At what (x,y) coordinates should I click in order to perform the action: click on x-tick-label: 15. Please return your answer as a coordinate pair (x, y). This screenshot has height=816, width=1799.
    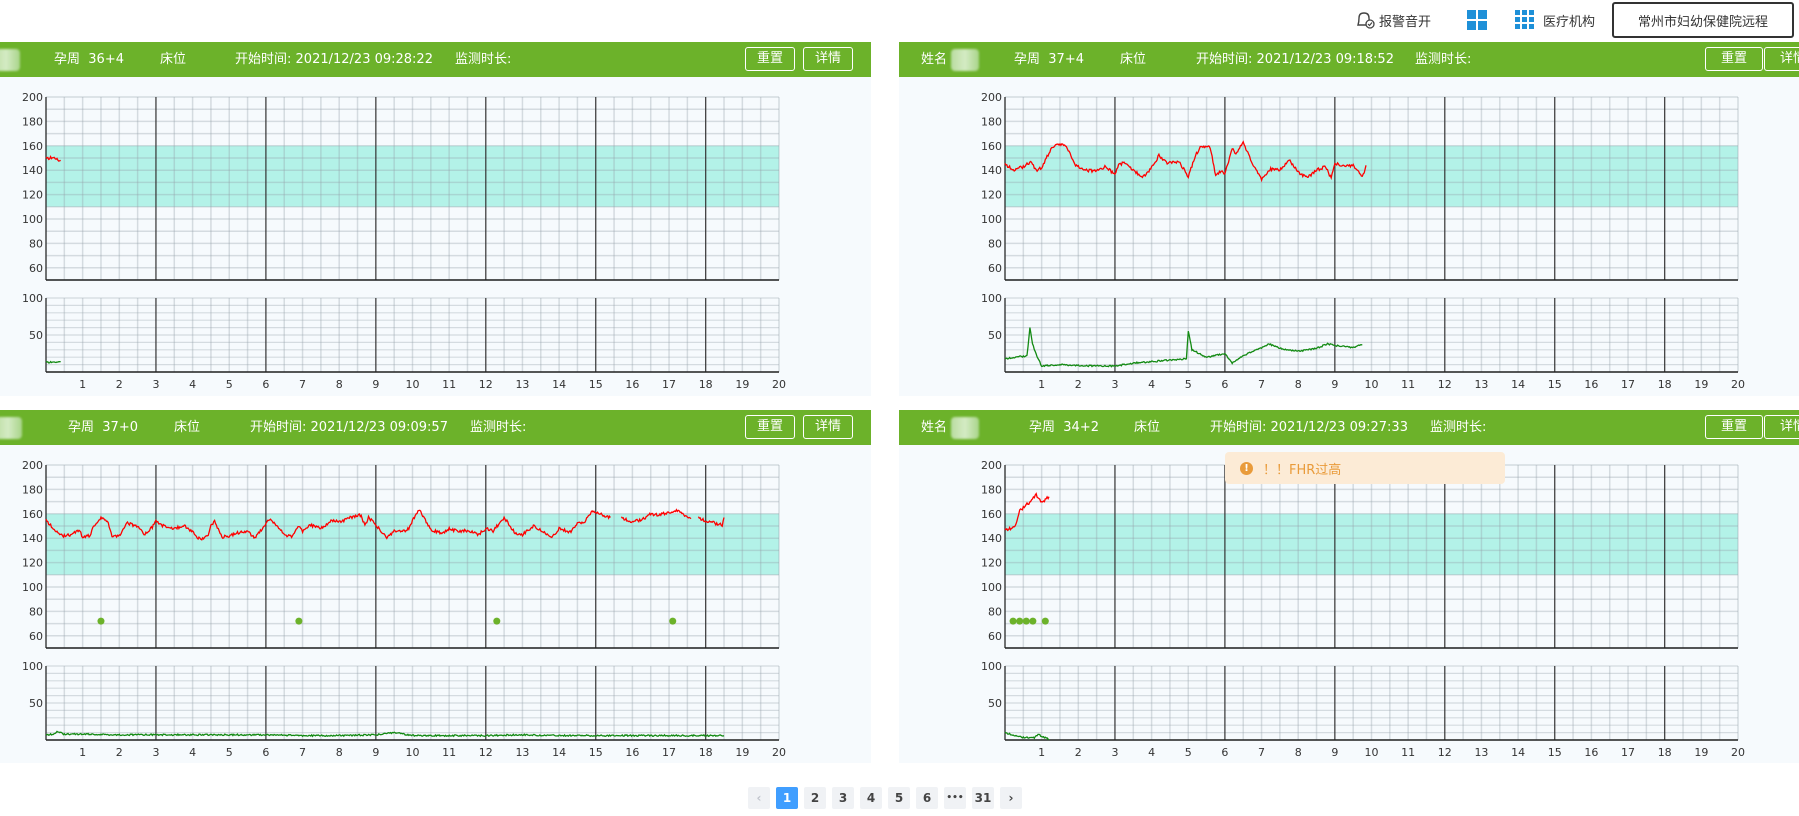
    Looking at the image, I should click on (596, 384).